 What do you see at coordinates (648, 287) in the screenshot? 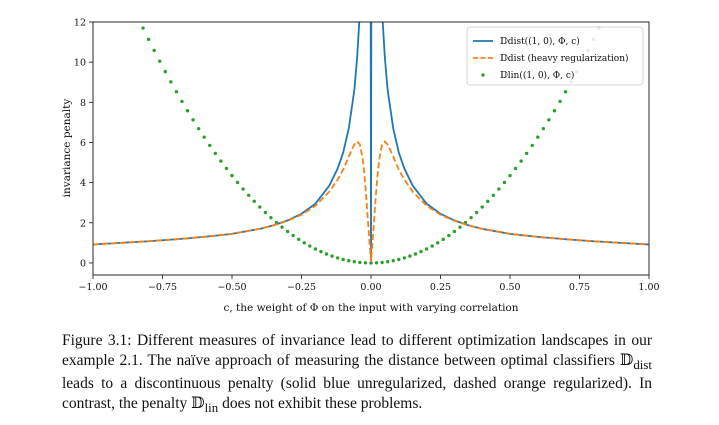
I see `x-tick-label: 1.00` at bounding box center [648, 287].